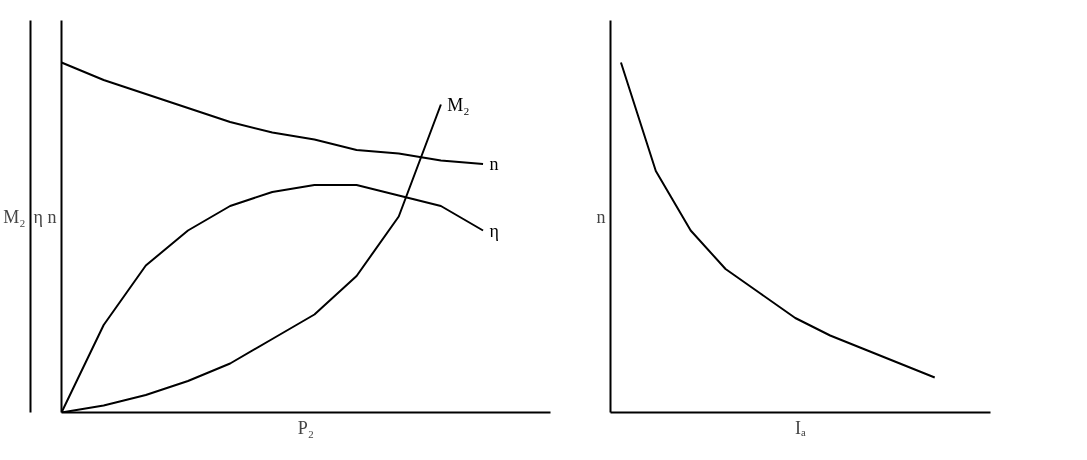  What do you see at coordinates (801, 427) in the screenshot?
I see `x-axis-title: Iₐ` at bounding box center [801, 427].